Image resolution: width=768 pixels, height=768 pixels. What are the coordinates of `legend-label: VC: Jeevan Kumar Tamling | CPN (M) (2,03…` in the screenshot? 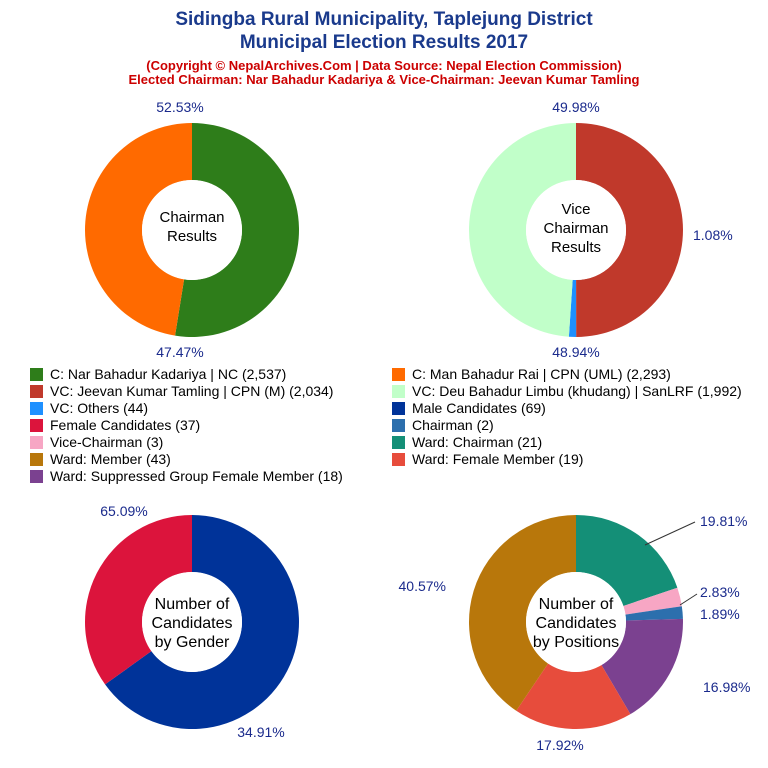 It's located at (192, 391).